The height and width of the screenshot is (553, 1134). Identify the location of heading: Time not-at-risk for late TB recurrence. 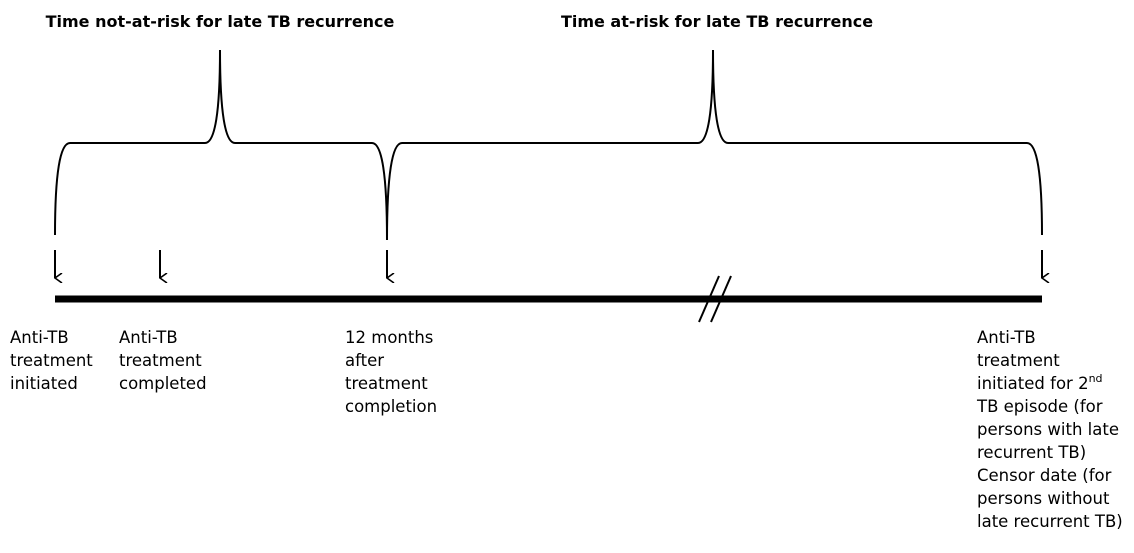
(220, 21).